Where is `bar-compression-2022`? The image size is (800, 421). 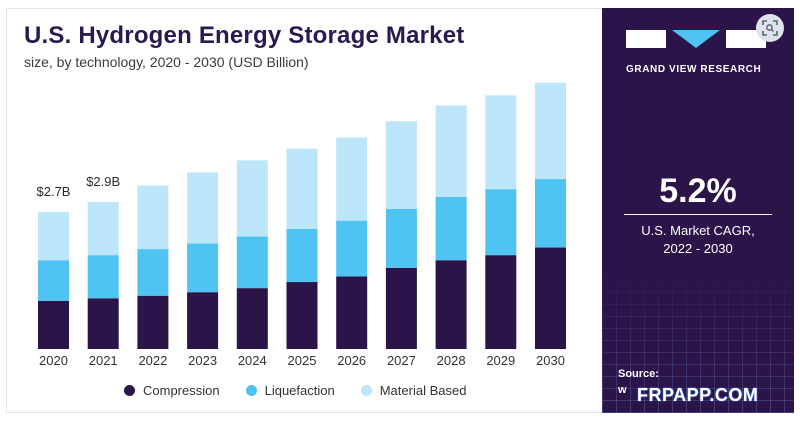 bar-compression-2022 is located at coordinates (153, 322).